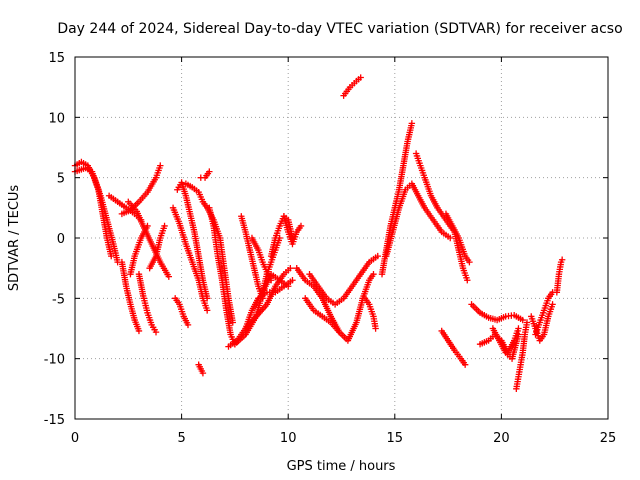 The image size is (640, 480). What do you see at coordinates (61, 239) in the screenshot?
I see `y-tick-label: 0` at bounding box center [61, 239].